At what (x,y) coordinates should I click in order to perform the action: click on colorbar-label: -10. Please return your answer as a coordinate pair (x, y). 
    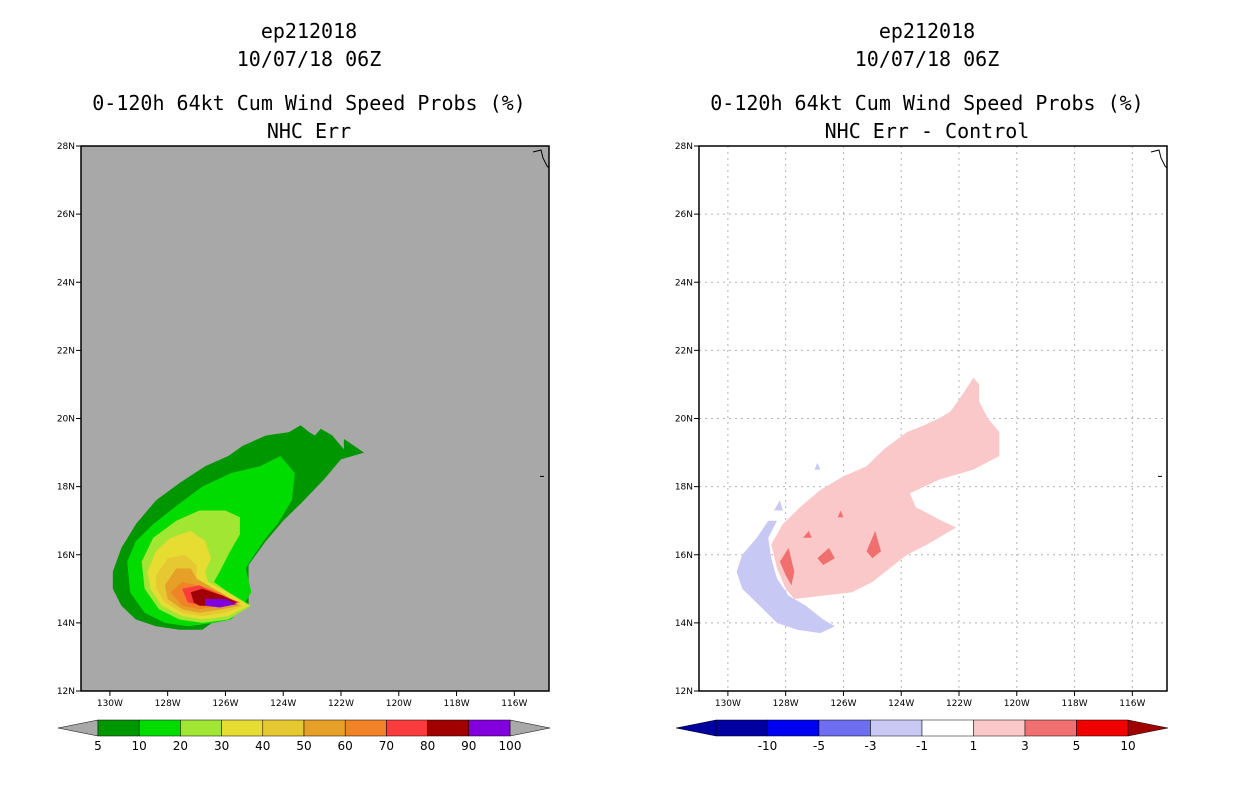
    Looking at the image, I should click on (768, 746).